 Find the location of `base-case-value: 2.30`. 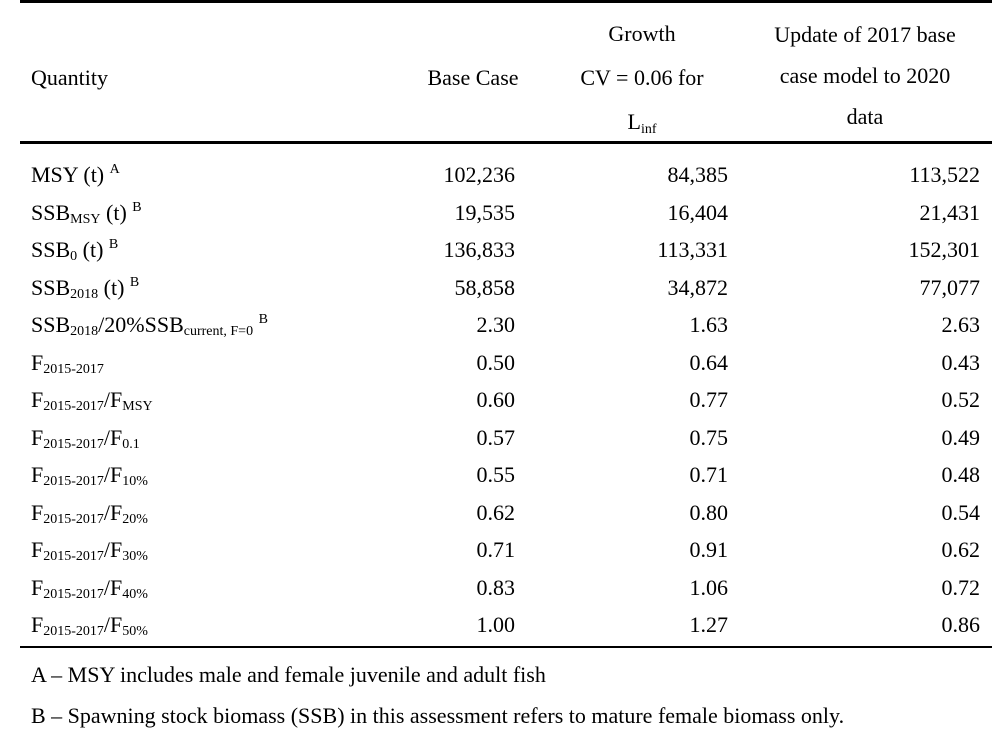

base-case-value: 2.30 is located at coordinates (496, 324).